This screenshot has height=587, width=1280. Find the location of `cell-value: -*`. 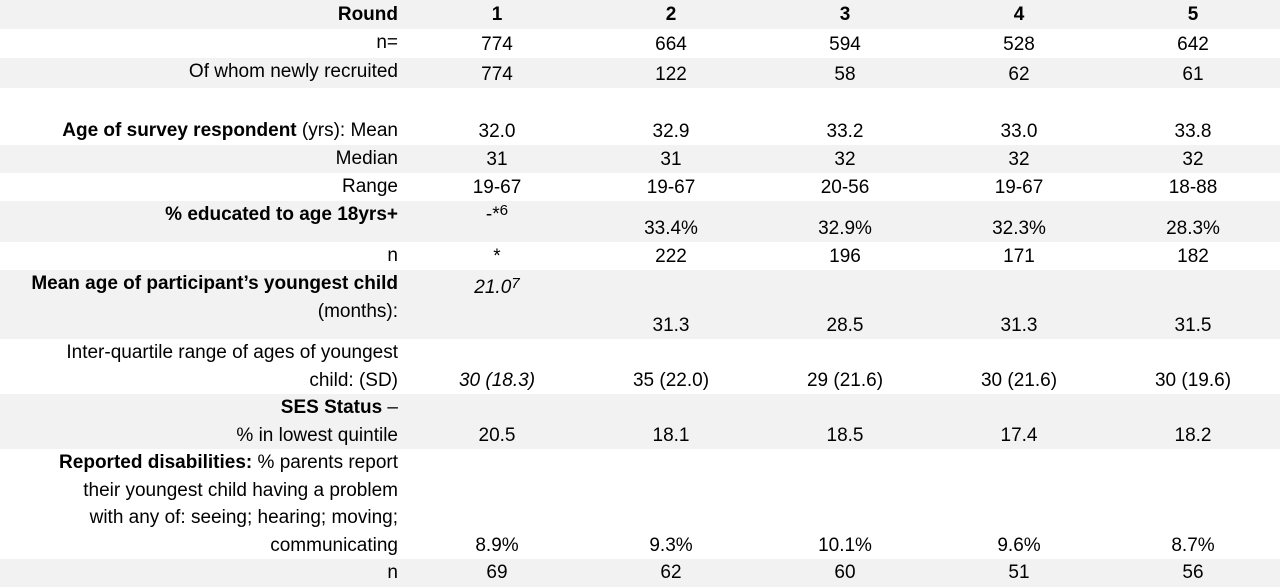

cell-value: -* is located at coordinates (492, 214).